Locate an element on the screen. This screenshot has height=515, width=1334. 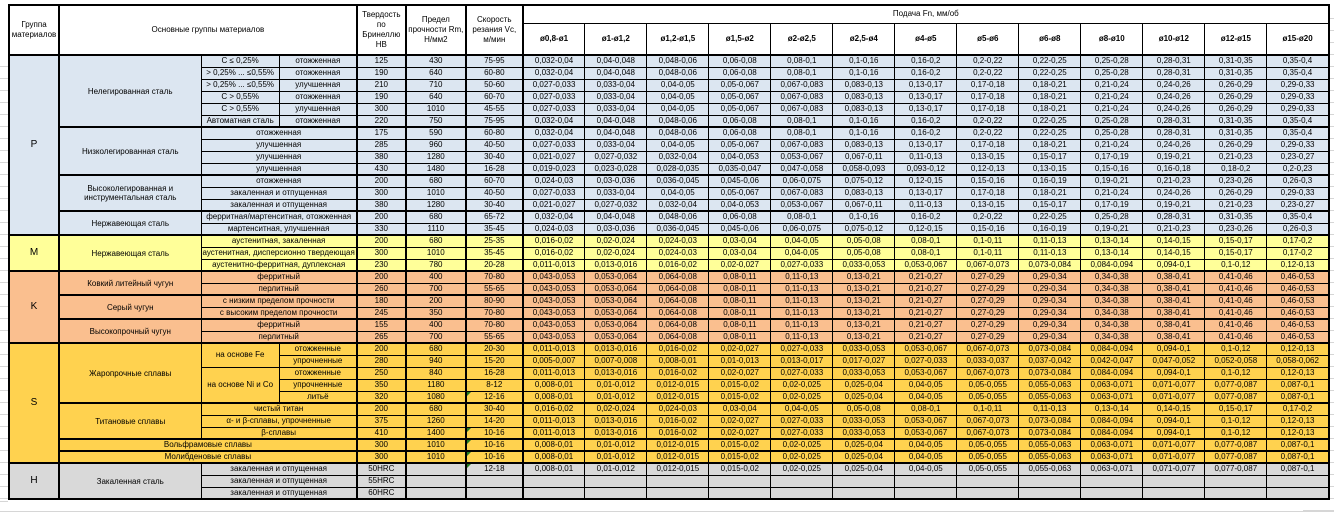
cutting-speed-cell: 60-80 is located at coordinates (494, 73).